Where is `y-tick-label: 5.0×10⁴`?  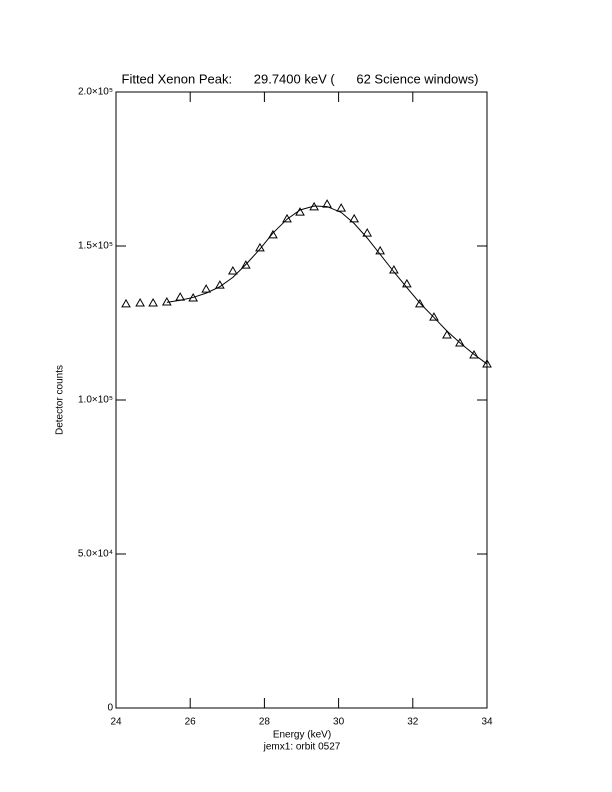
y-tick-label: 5.0×10⁴ is located at coordinates (95, 554).